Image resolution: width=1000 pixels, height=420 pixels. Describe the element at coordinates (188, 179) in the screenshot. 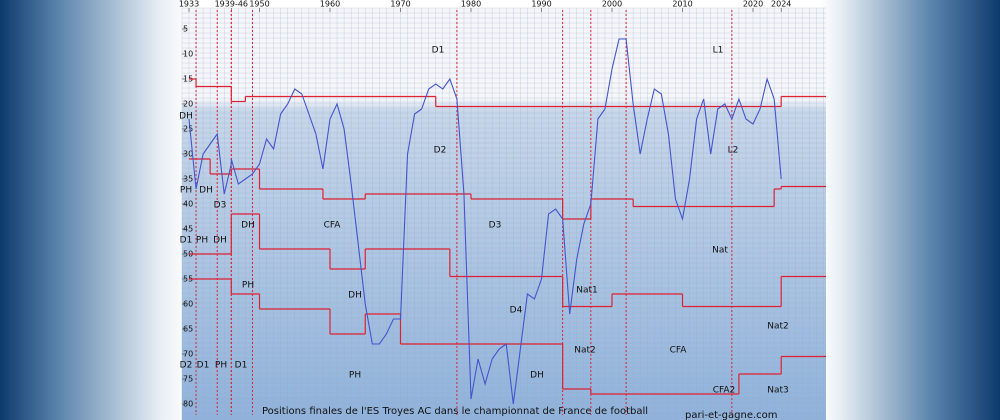

I see `y-tick-label: 35` at that location.